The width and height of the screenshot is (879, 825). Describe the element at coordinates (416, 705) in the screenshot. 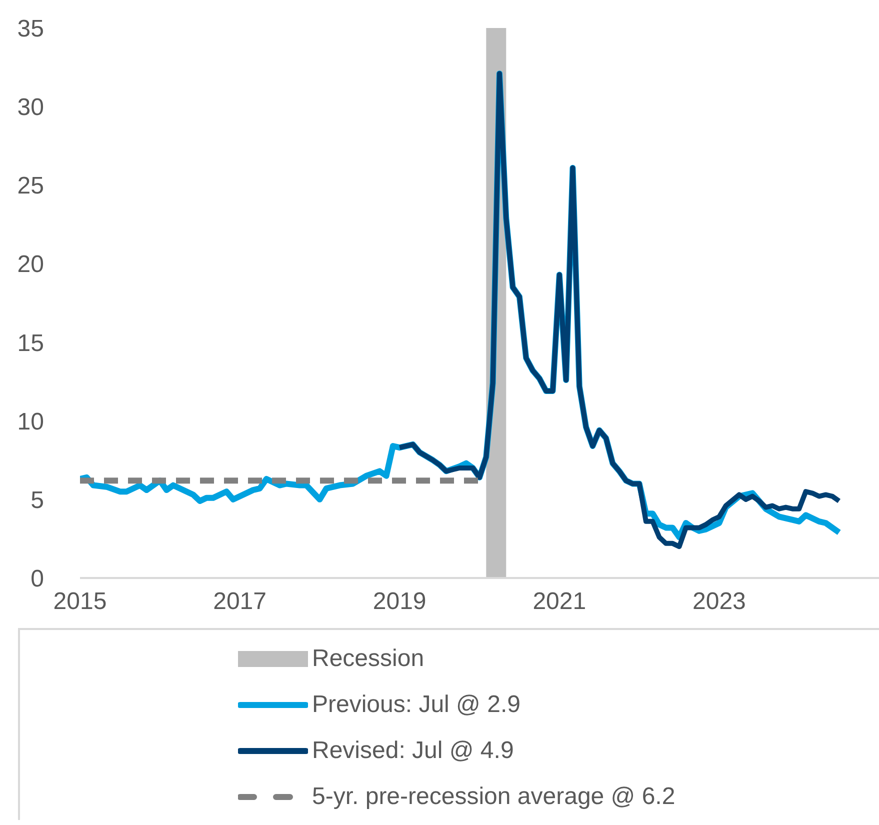

I see `legend-label: Previous: Jul @ 2.9` at that location.